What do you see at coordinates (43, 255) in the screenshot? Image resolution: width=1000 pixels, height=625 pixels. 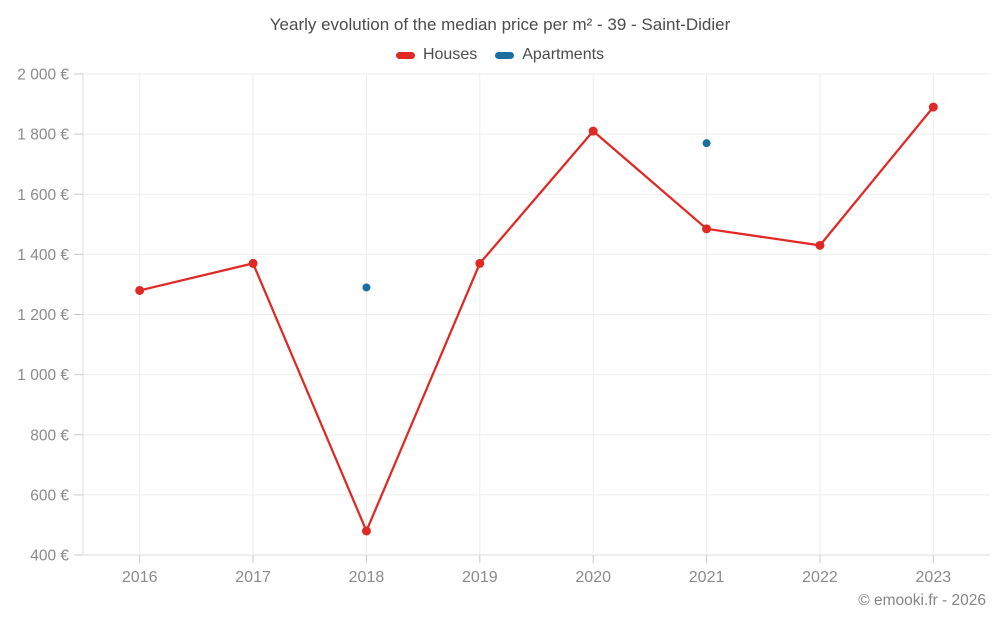 I see `y-tick-label: 1 400 €` at bounding box center [43, 255].